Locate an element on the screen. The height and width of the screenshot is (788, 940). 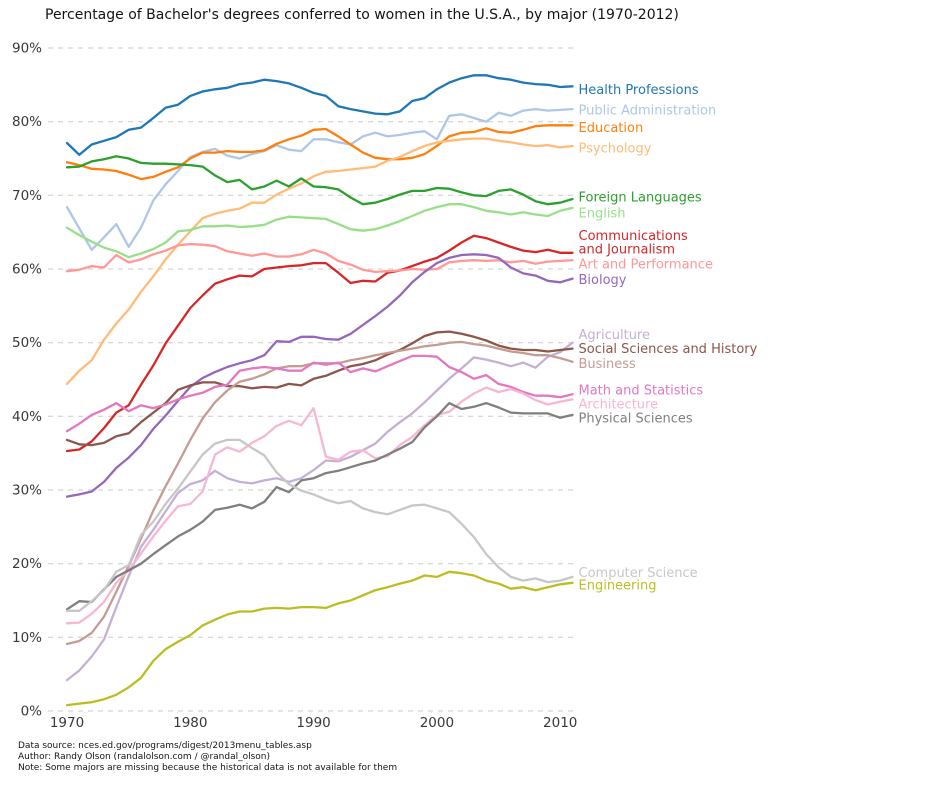
series-line-physical-sciences is located at coordinates (319, 506).